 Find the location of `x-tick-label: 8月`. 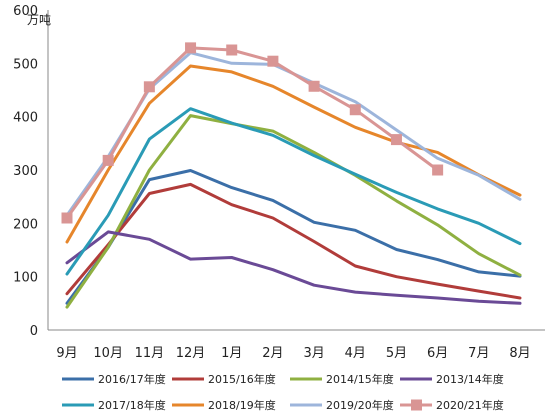

x-tick-label: 8月 is located at coordinates (519, 353).